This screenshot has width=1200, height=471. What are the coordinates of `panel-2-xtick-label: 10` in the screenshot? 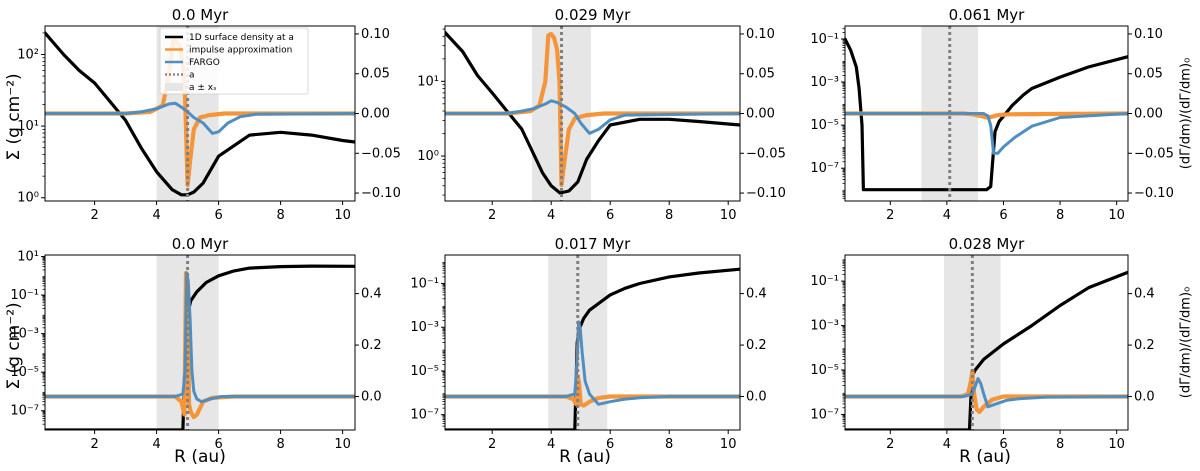 It's located at (728, 215).